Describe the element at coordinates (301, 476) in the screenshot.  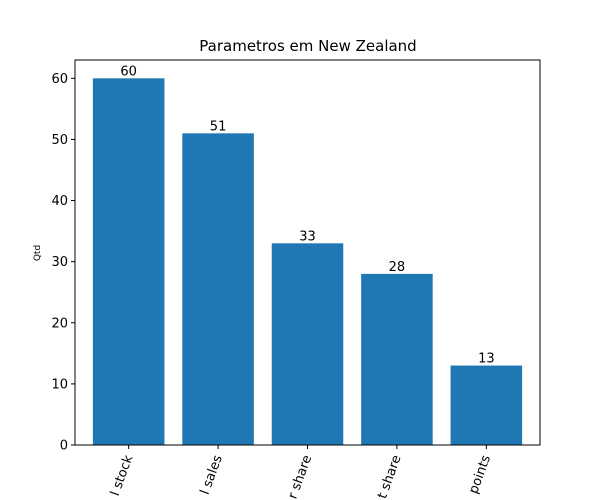
I see `x-tick-label-2: r share` at that location.